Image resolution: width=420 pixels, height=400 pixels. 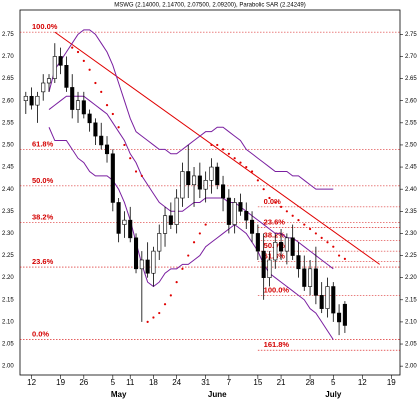 What do you see at coordinates (8, 256) in the screenshot?
I see `y-tick-label: 2.25` at bounding box center [8, 256].